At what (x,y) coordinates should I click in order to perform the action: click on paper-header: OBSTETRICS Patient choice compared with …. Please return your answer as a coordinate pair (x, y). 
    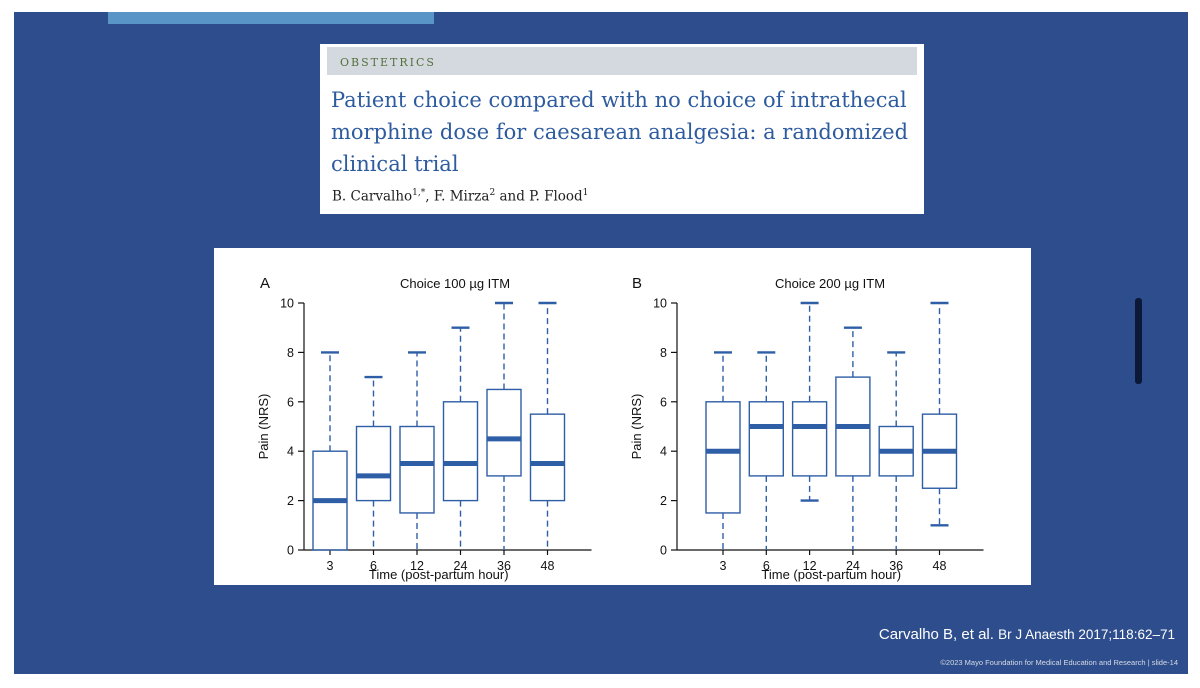
    Looking at the image, I should click on (622, 129).